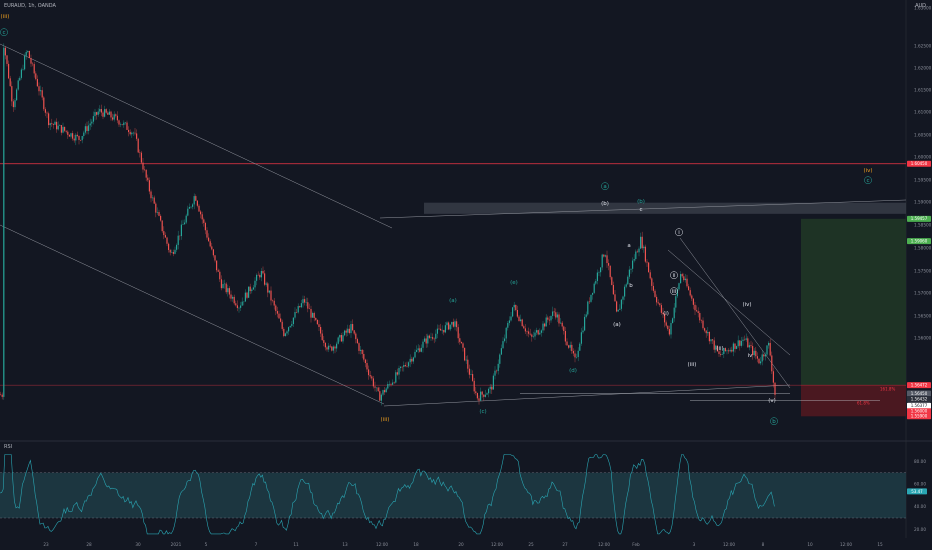 This screenshot has height=550, width=932. What do you see at coordinates (920, 6) in the screenshot?
I see `currency-label: AUD` at bounding box center [920, 6].